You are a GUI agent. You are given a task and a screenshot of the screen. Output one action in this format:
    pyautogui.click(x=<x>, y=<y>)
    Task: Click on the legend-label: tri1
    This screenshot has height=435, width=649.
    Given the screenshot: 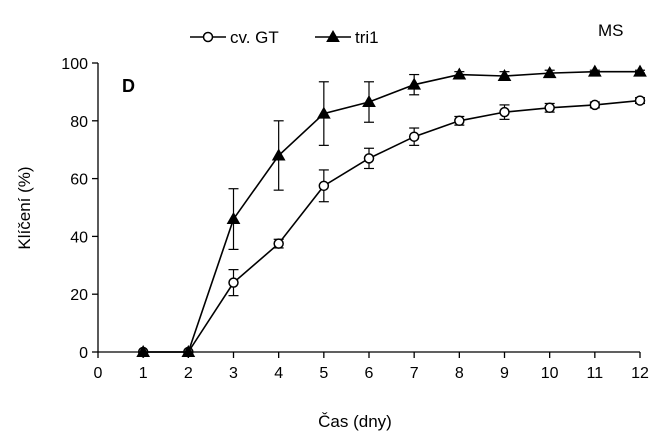 What is the action you would take?
    pyautogui.click(x=367, y=37)
    